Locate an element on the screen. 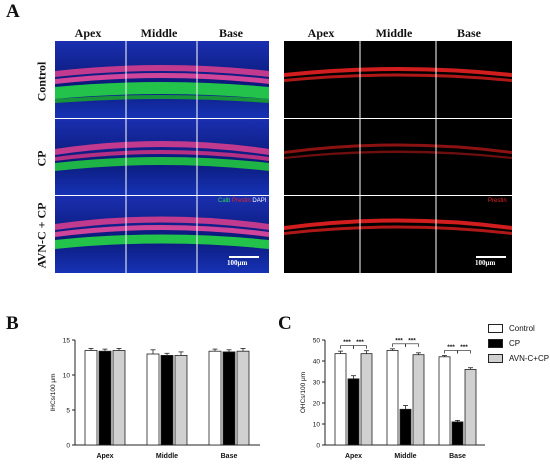  legend-item-cp: CP is located at coordinates (518, 343).